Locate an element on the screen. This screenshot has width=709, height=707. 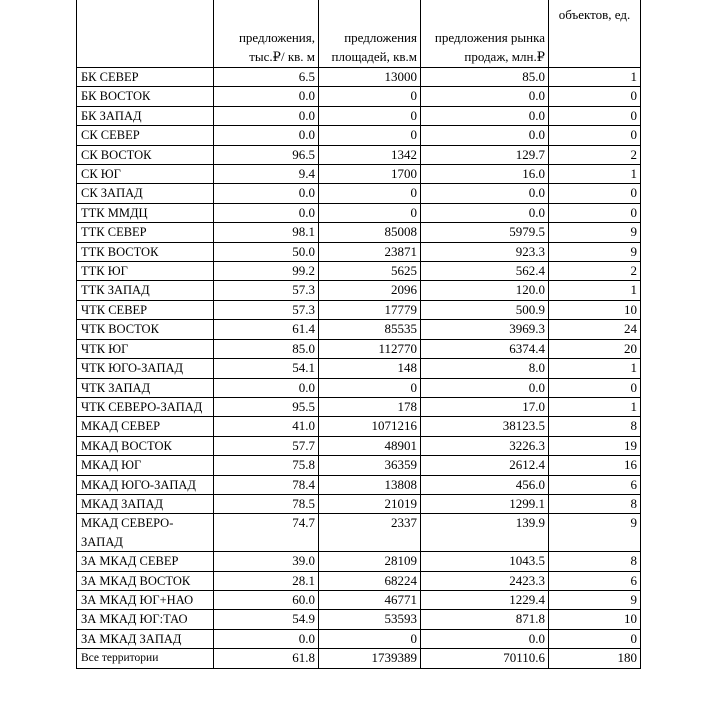
price-cell: 61.4 is located at coordinates (266, 329).